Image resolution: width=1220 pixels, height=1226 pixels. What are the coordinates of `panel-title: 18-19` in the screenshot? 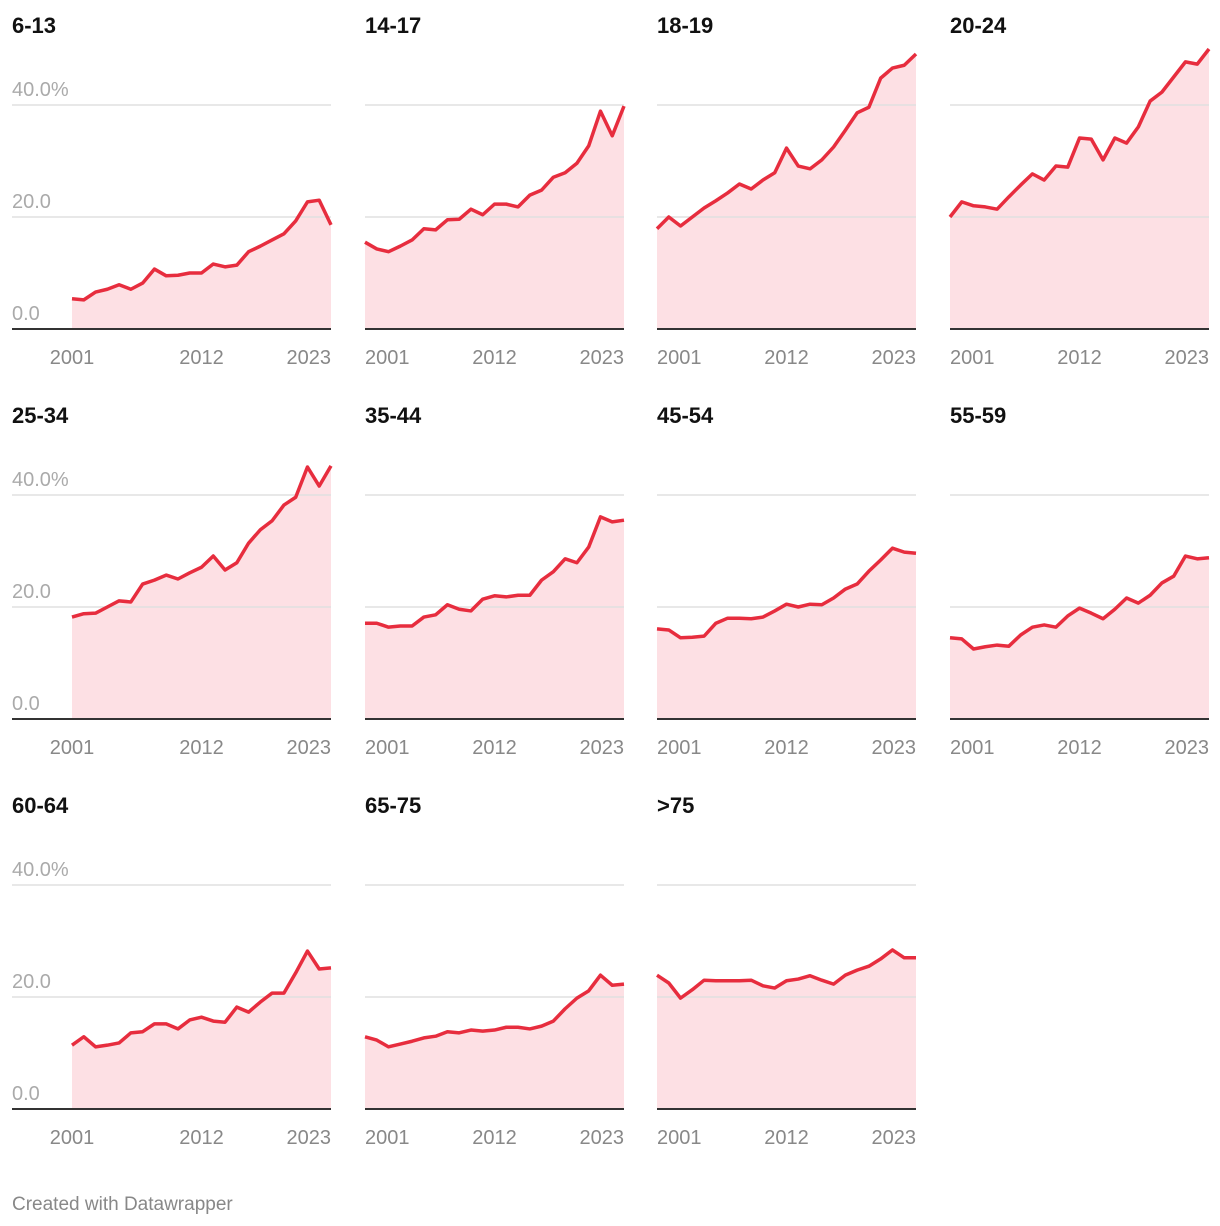 It's located at (685, 25).